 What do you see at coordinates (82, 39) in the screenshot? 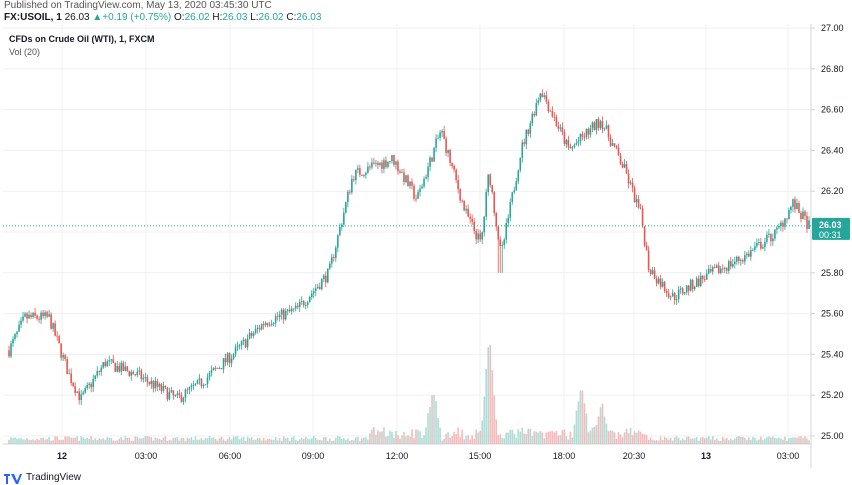
I see `legend-title: CFDs on Crude Oil (WTI), 1, FXCM` at bounding box center [82, 39].